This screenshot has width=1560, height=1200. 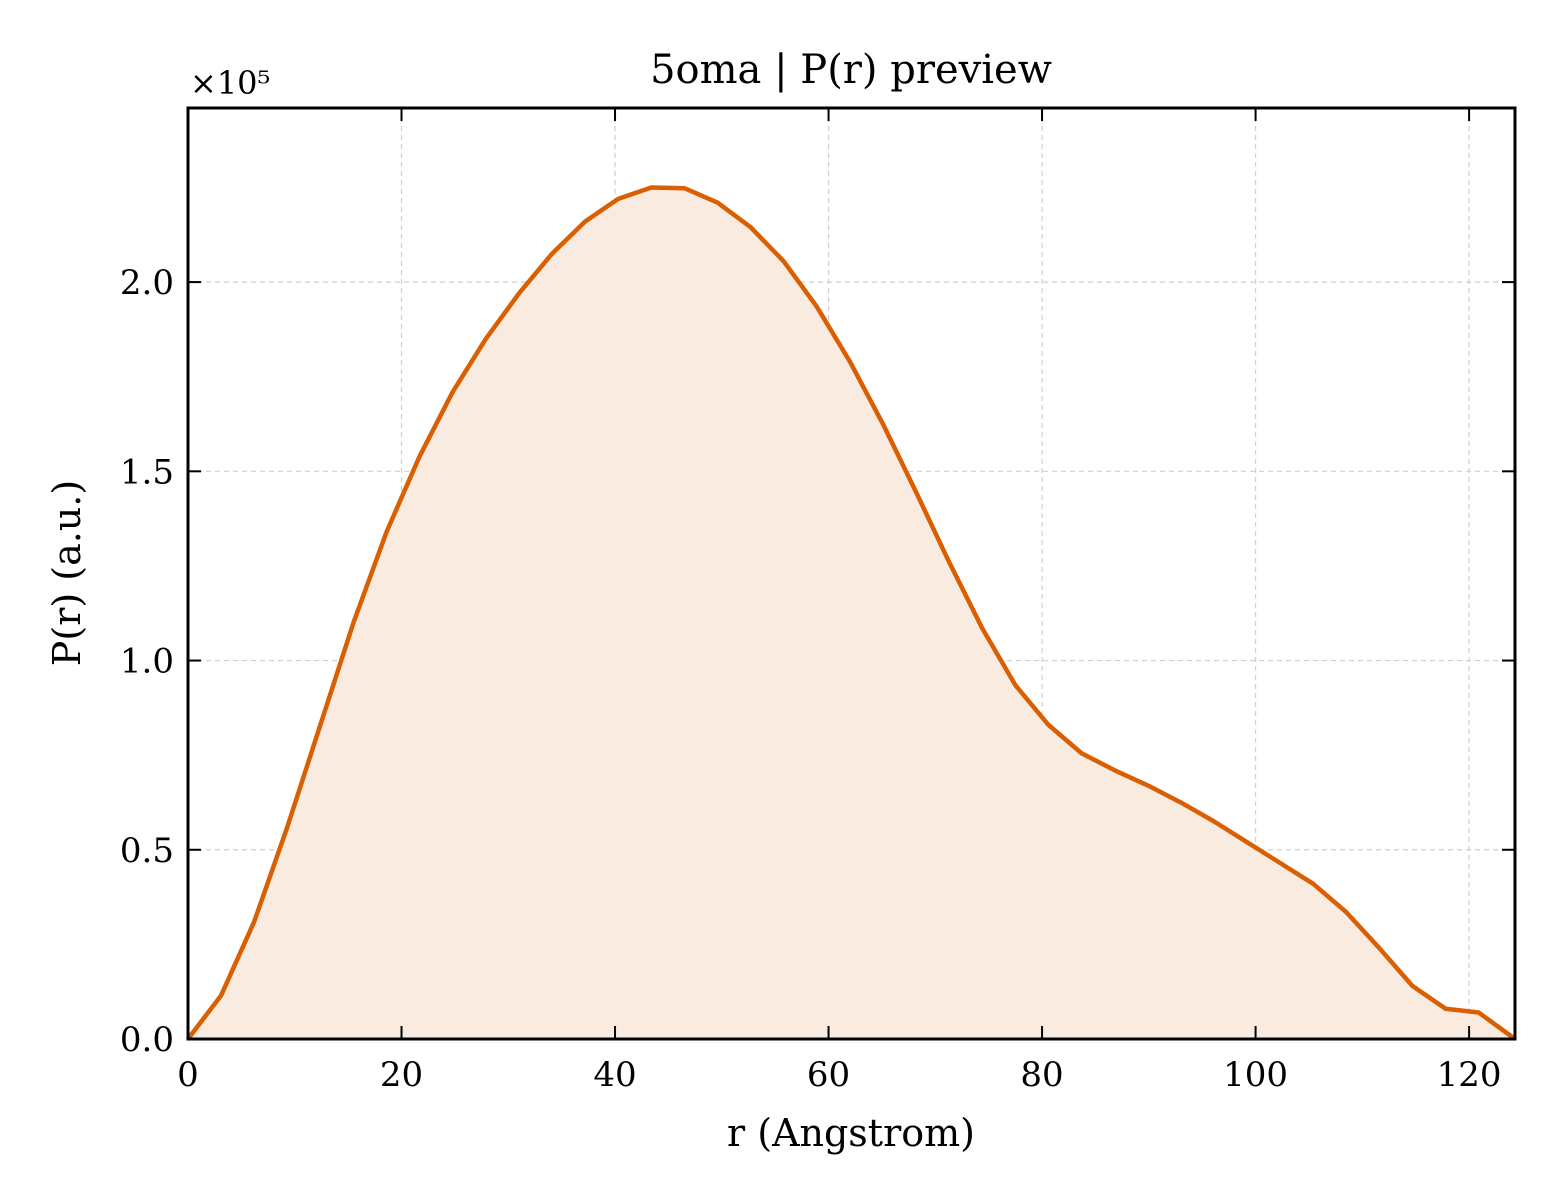 I want to click on y-tick-label: 0.0, so click(x=147, y=1040).